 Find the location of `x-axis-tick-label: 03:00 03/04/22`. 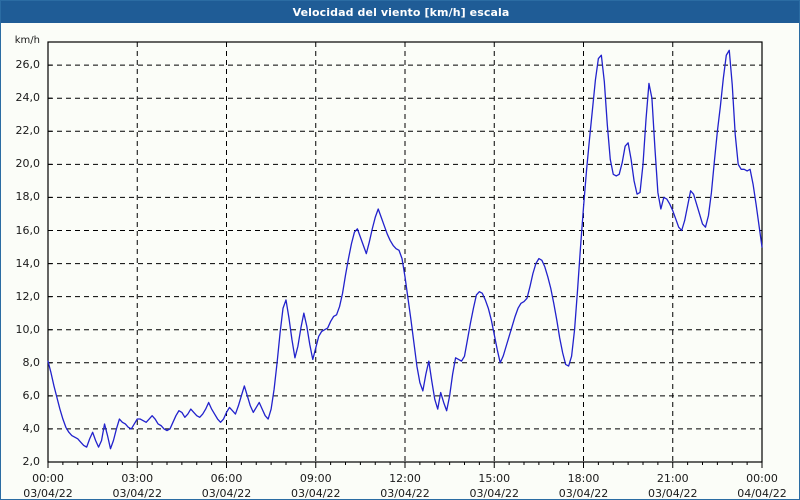

x-axis-tick-label: 03:00 03/04/22 is located at coordinates (137, 485).